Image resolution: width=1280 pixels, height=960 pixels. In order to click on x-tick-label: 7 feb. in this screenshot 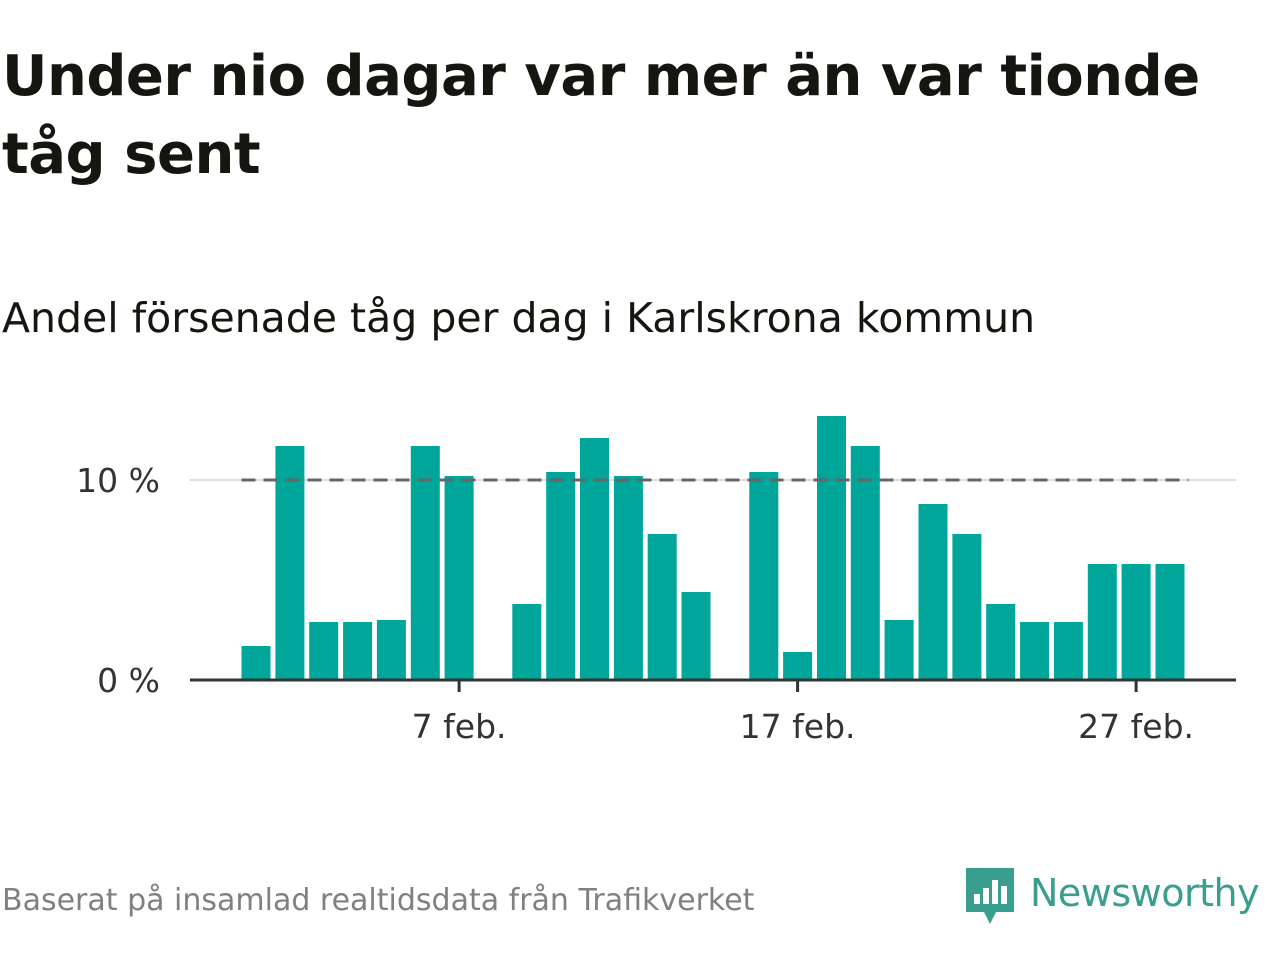, I will do `click(459, 726)`.